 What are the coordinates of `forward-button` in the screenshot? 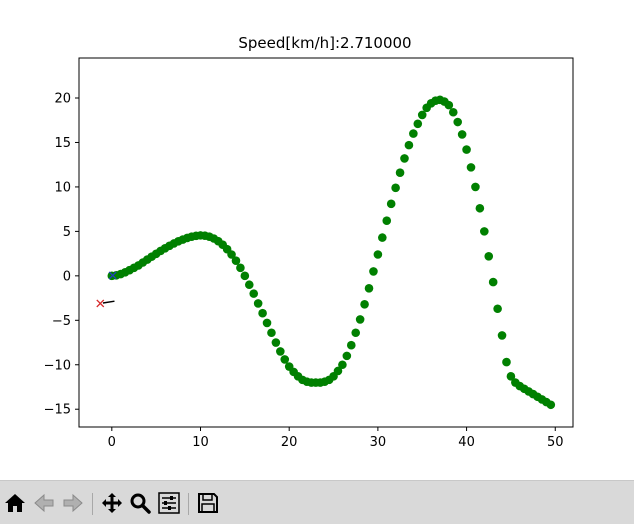 It's located at (73, 503).